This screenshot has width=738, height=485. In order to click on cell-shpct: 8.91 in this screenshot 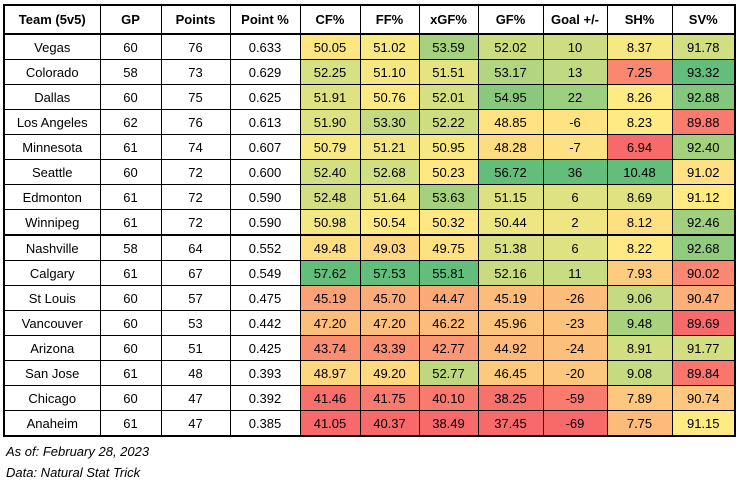, I will do `click(639, 348)`.